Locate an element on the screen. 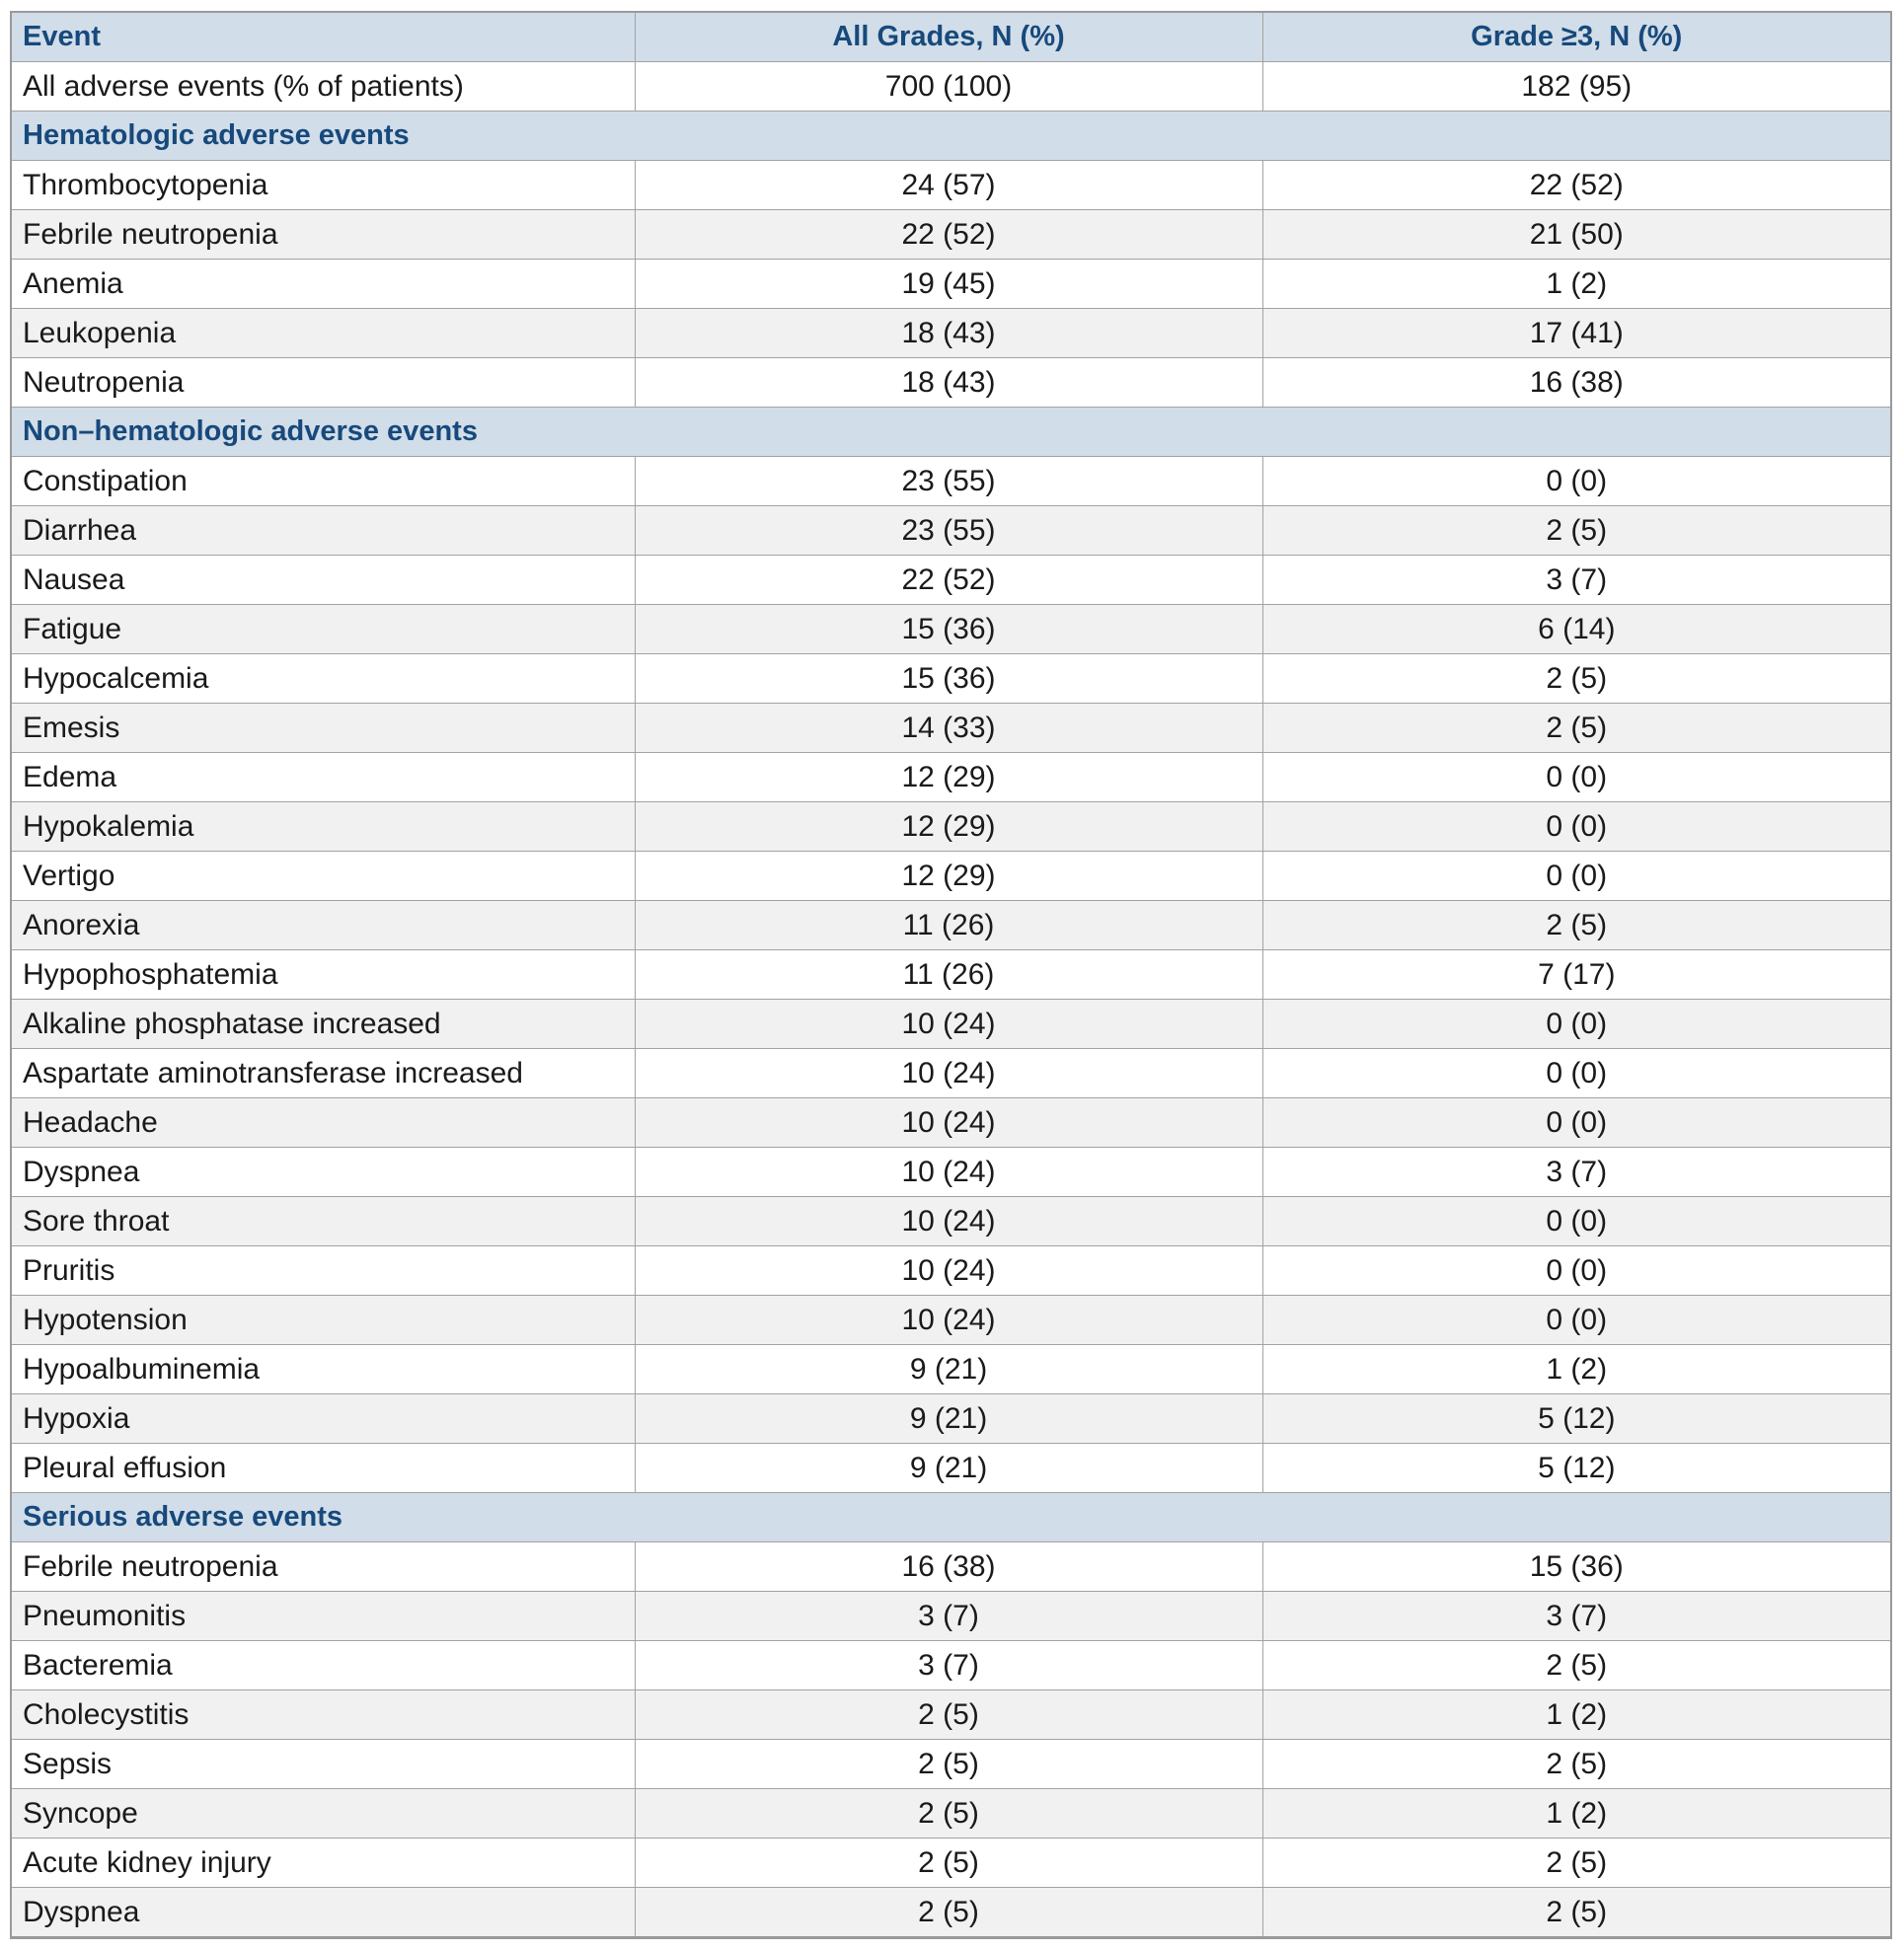 The width and height of the screenshot is (1904, 1951). table-row: Hypokalemia 12 (29) 0 (0) is located at coordinates (951, 826).